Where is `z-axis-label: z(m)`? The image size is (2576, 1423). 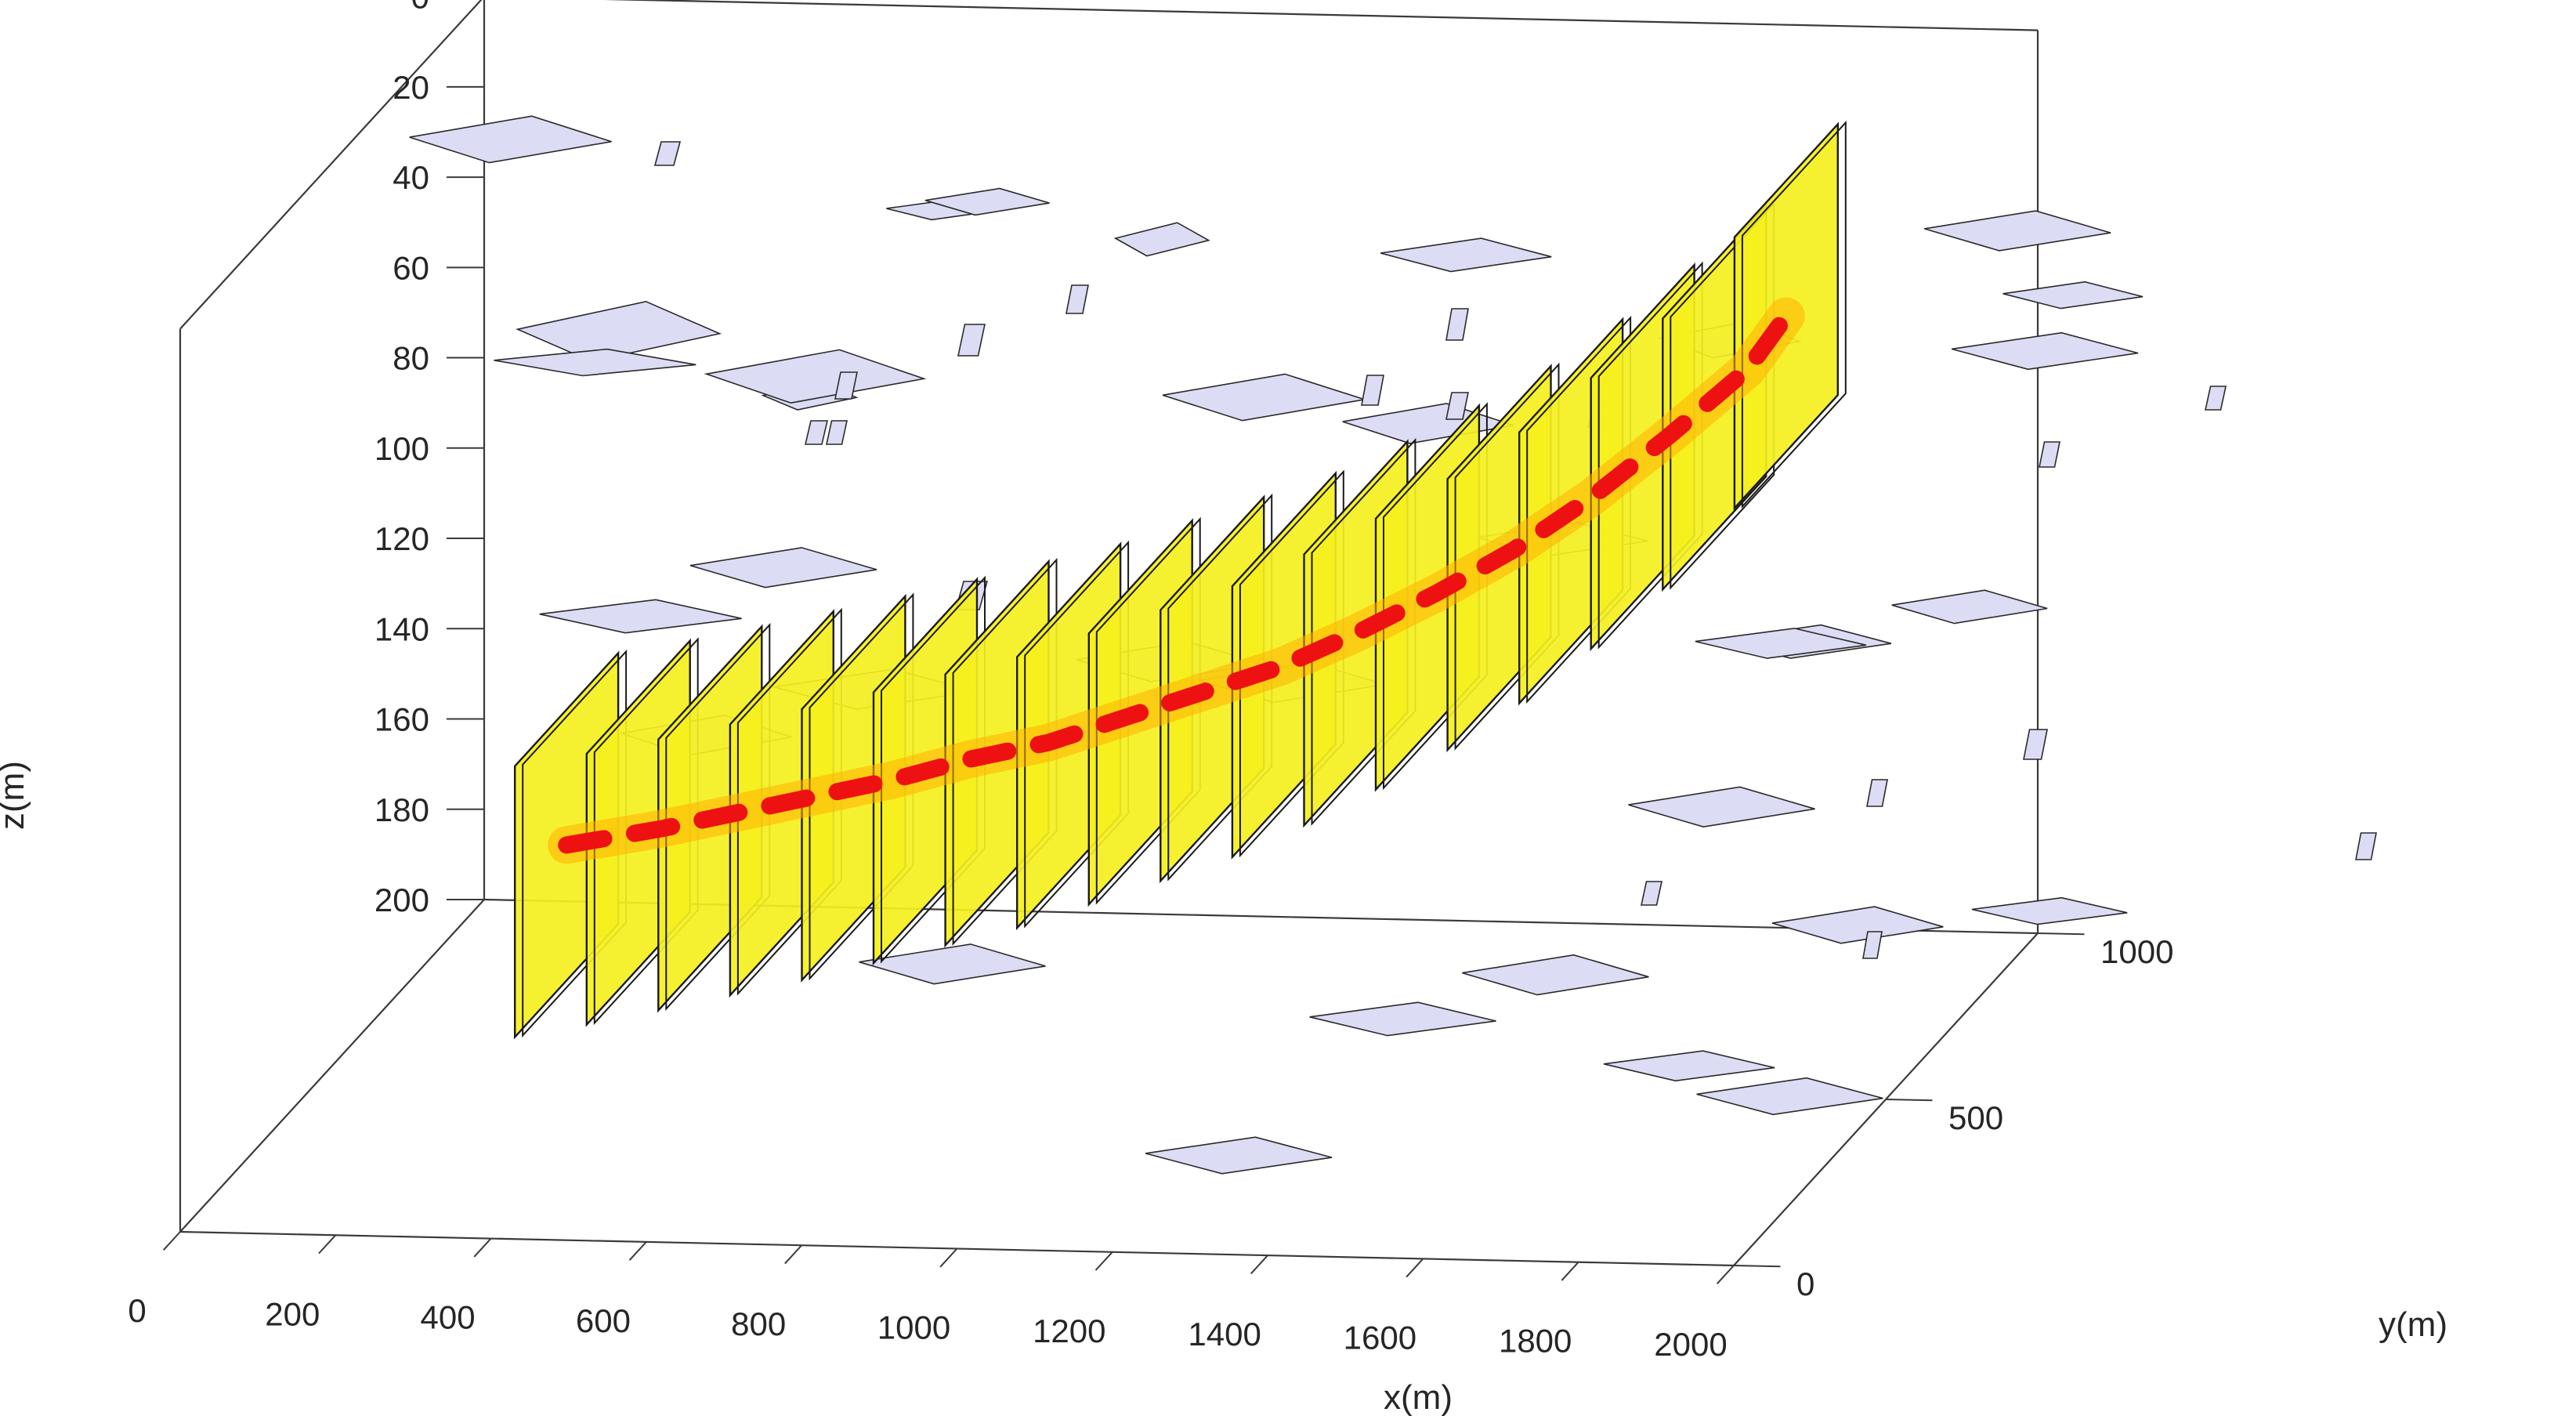
z-axis-label: z(m) is located at coordinates (16, 795).